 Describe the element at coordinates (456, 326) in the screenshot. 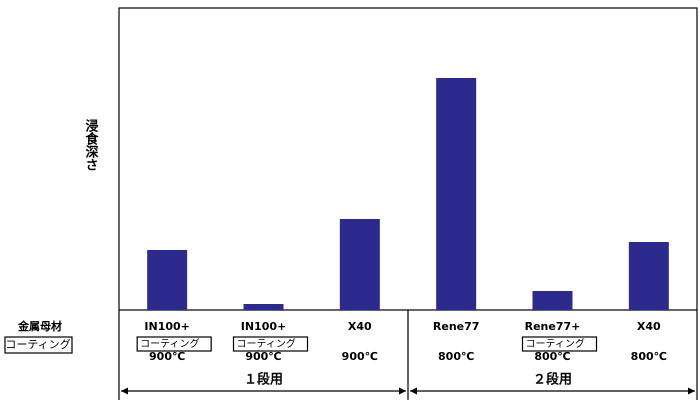

I see `category-label: Rene77` at that location.